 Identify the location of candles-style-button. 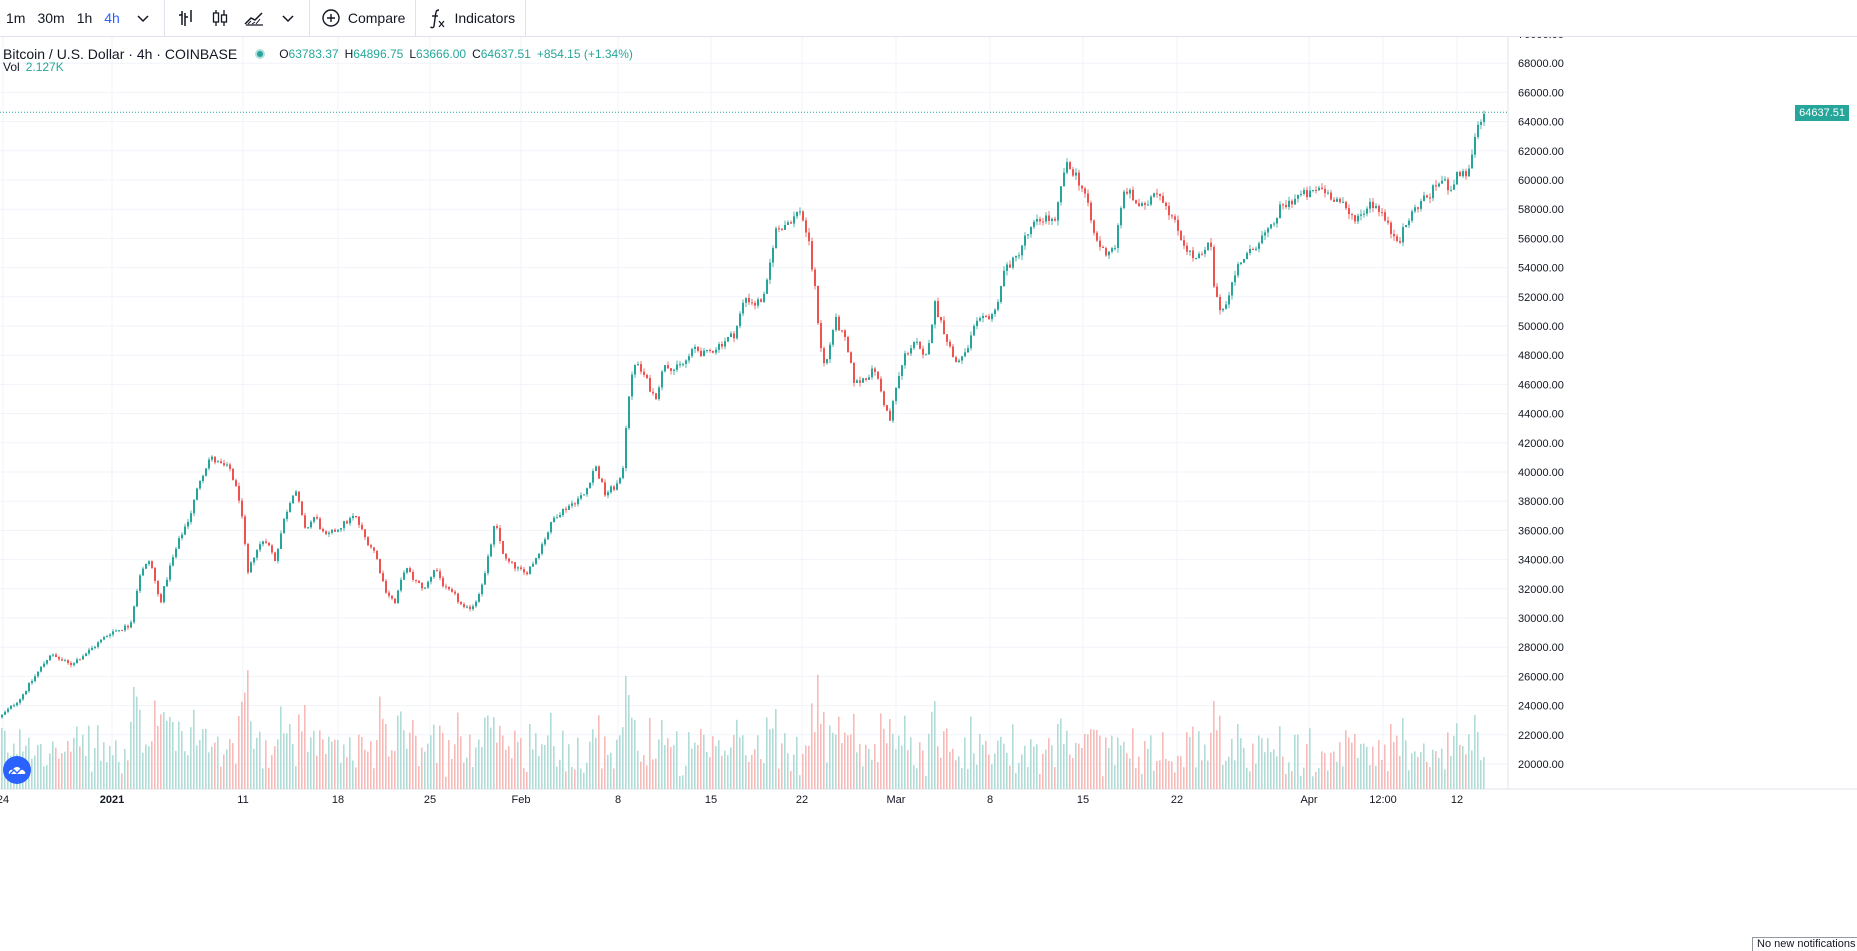
(220, 18).